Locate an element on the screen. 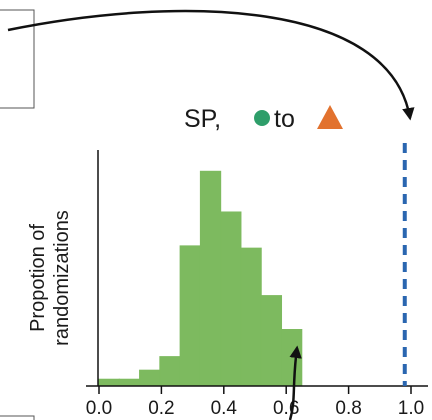 This screenshot has width=432, height=420. x-tick-label: 0.0 is located at coordinates (99, 408).